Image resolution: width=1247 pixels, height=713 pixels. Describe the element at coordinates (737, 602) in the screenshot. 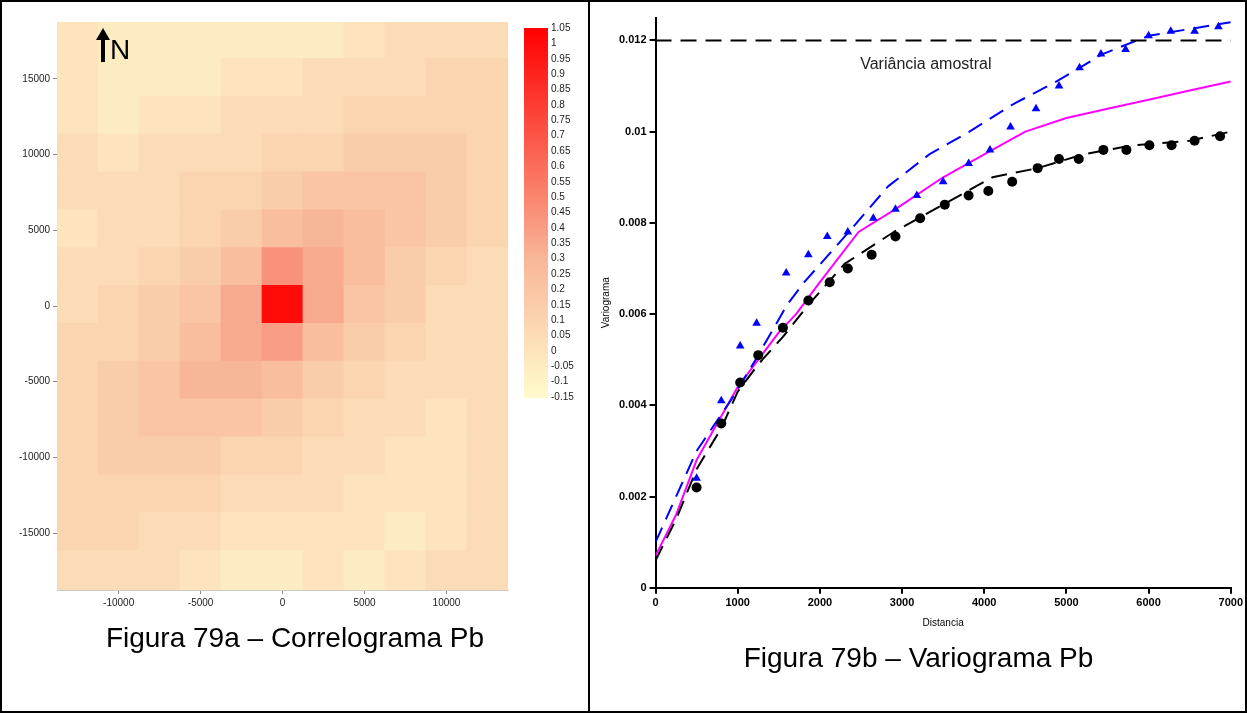

I see `x-tick-label: 1000` at that location.